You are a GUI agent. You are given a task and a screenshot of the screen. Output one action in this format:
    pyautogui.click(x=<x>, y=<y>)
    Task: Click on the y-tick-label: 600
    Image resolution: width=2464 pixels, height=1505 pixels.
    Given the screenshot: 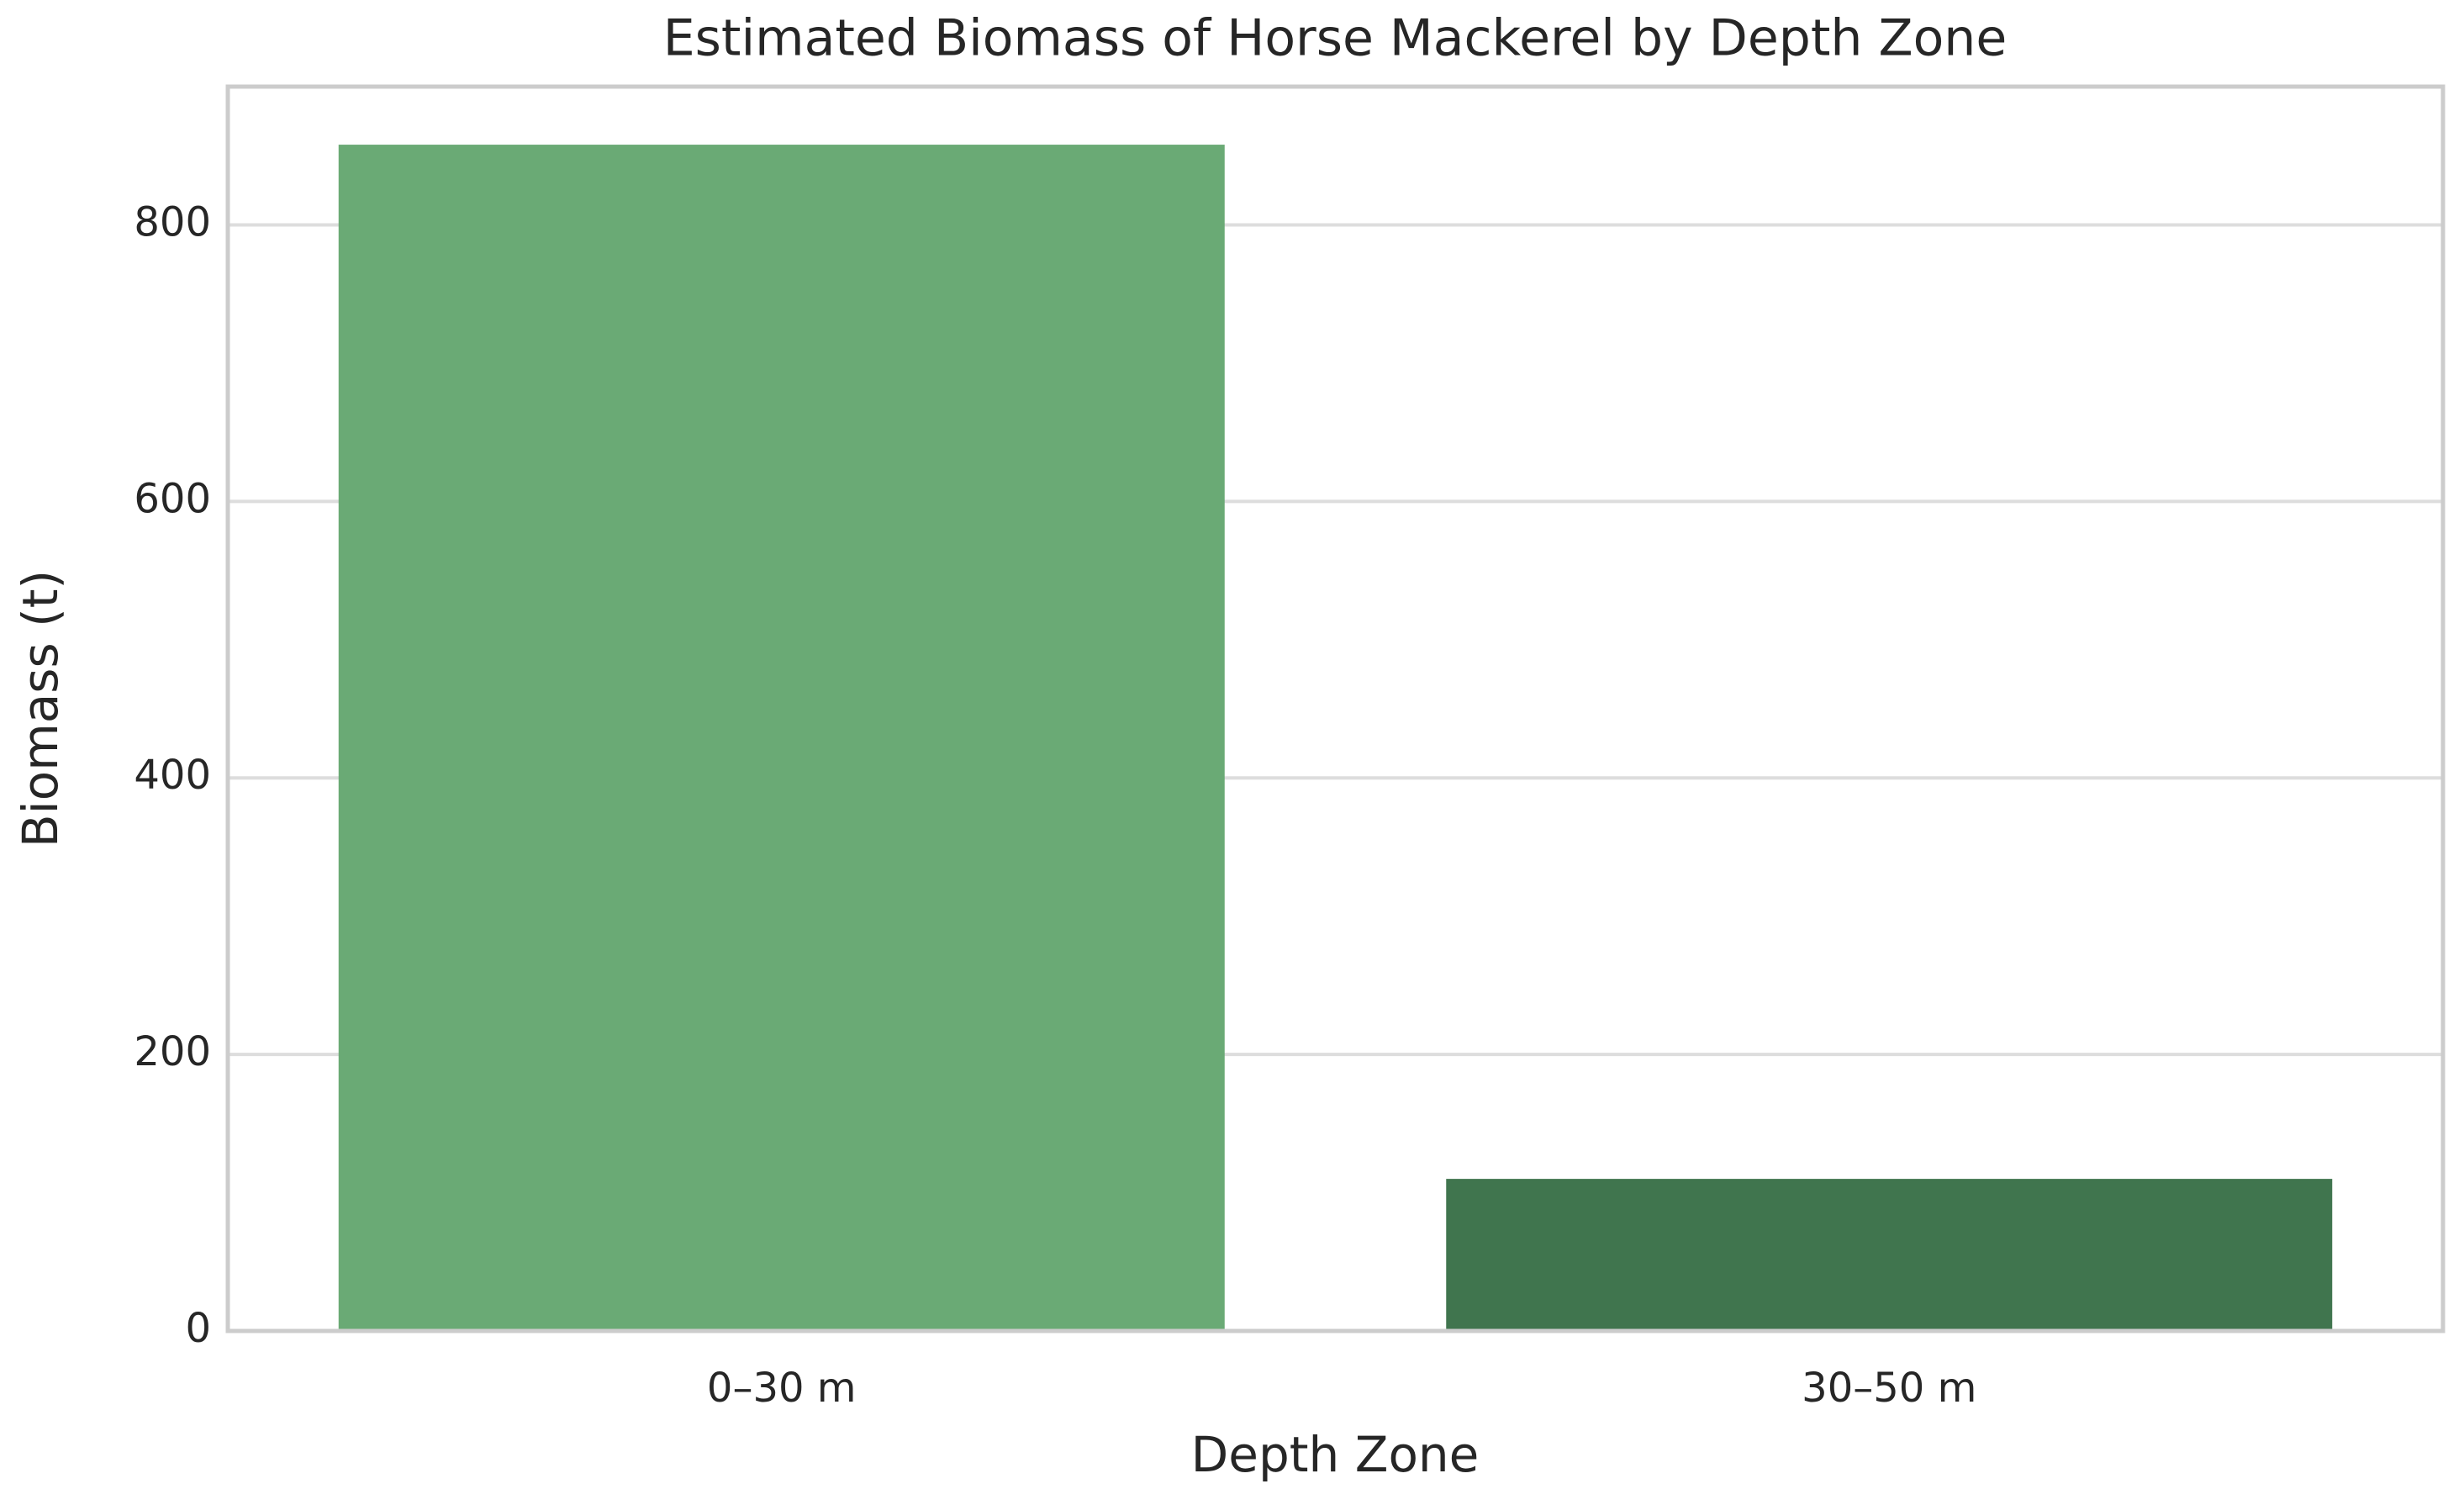 What is the action you would take?
    pyautogui.click(x=172, y=499)
    